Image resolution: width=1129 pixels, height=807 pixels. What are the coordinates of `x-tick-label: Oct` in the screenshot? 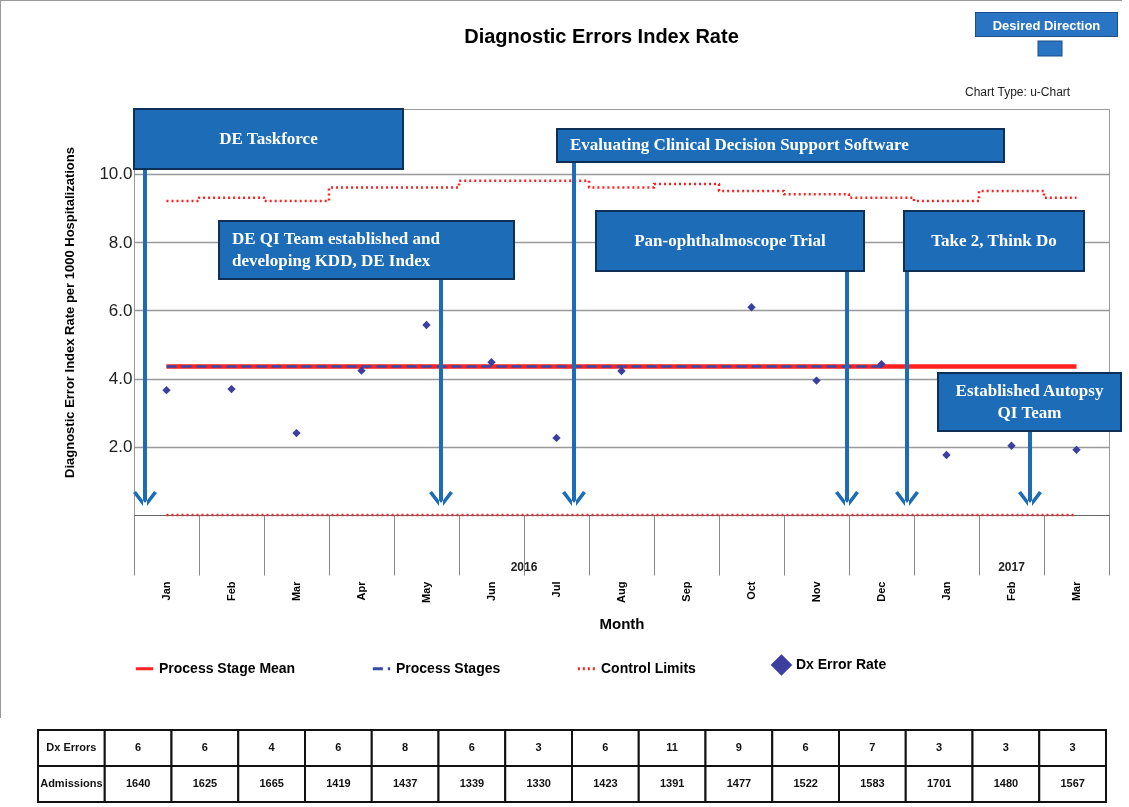 It's located at (751, 590).